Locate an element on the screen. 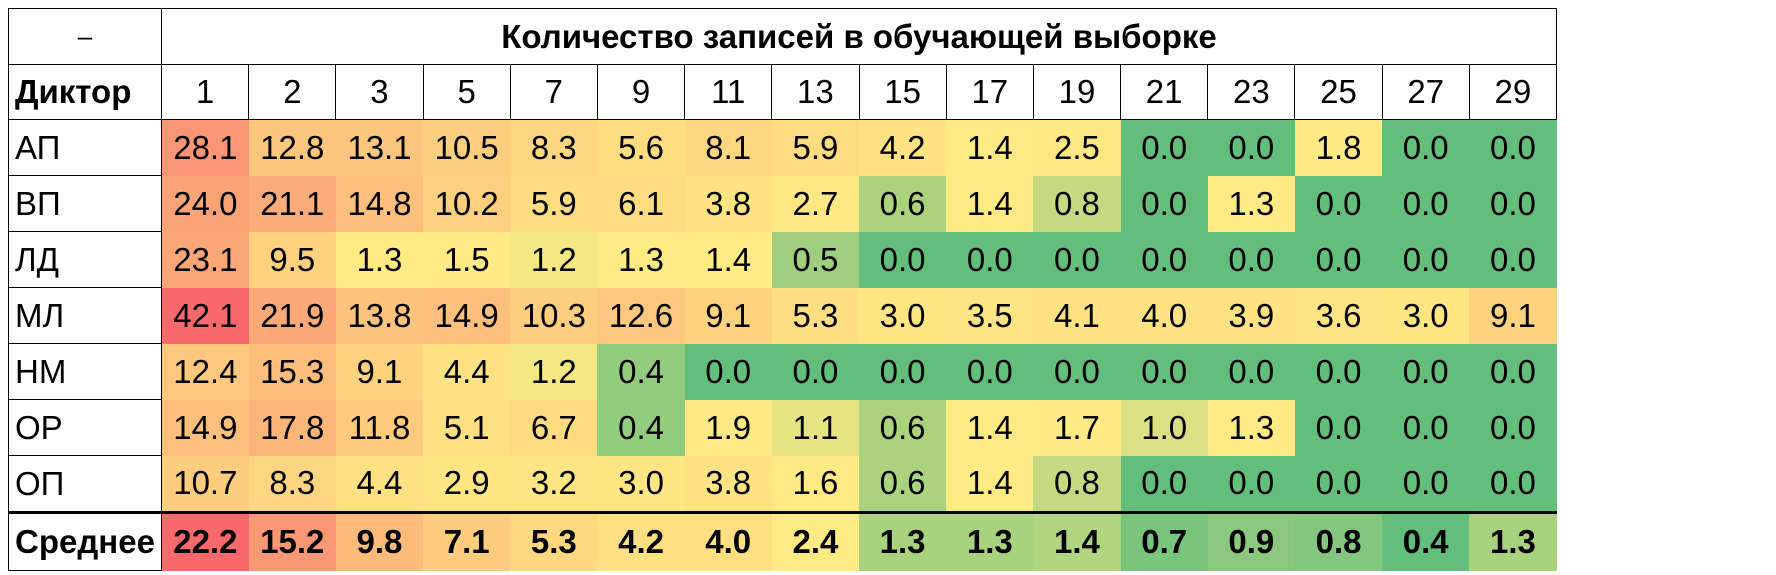 The image size is (1776, 575). column-header: 29 is located at coordinates (1513, 92).